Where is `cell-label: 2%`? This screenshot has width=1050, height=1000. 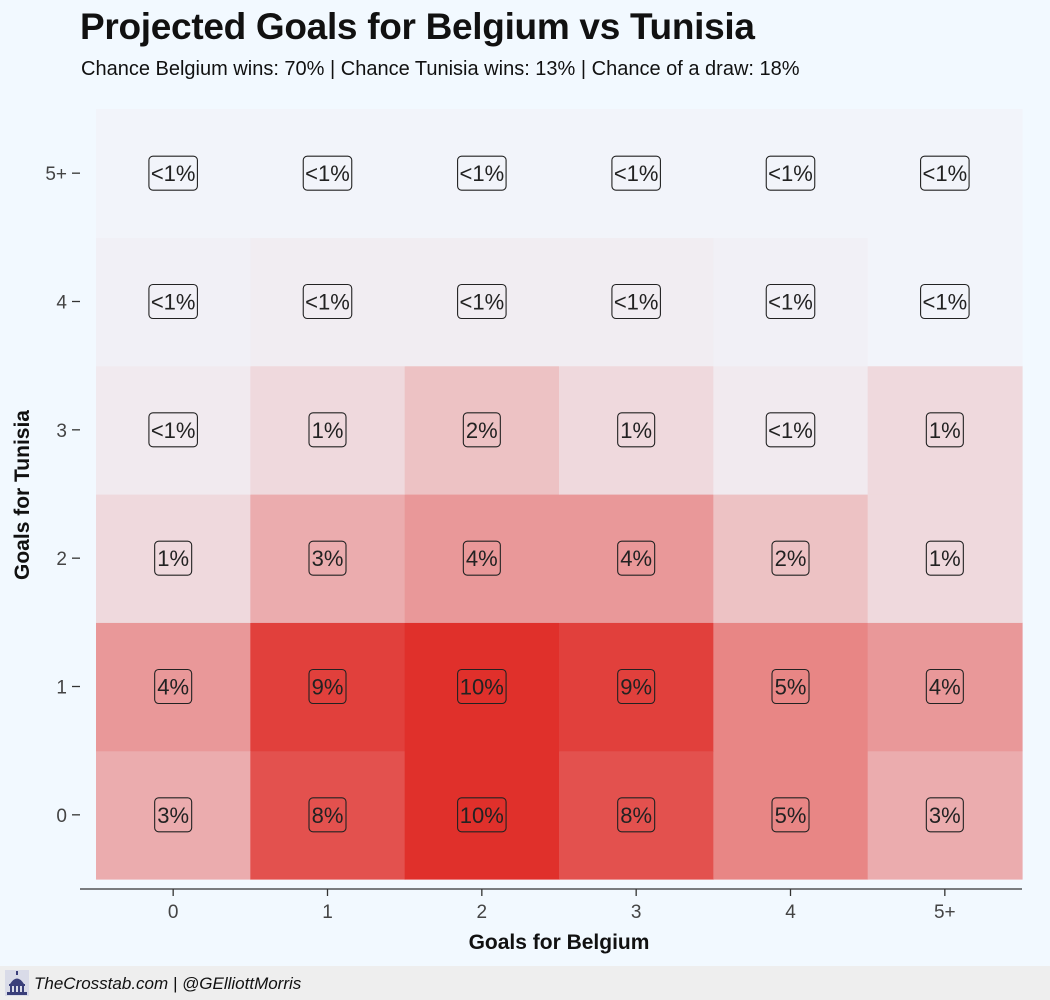
cell-label: 2% is located at coordinates (791, 558).